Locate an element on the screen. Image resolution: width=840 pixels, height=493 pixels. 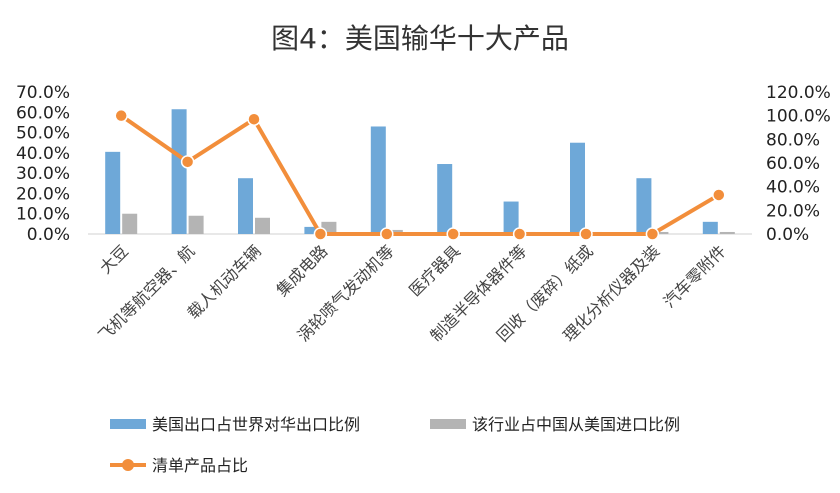
y-right-tick-label: 60.0% is located at coordinates (793, 164).